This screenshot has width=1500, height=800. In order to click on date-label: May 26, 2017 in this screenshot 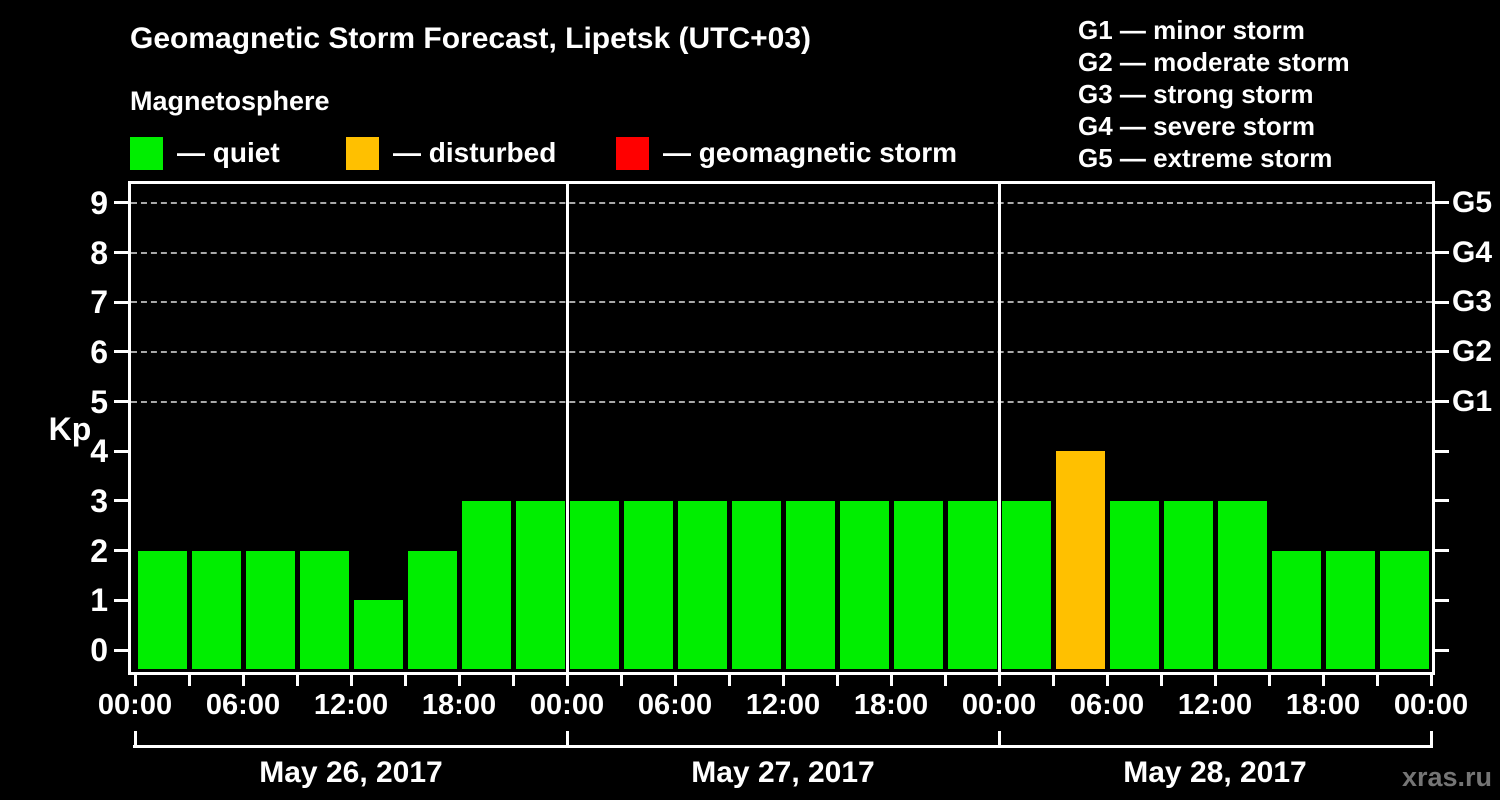, I will do `click(351, 772)`.